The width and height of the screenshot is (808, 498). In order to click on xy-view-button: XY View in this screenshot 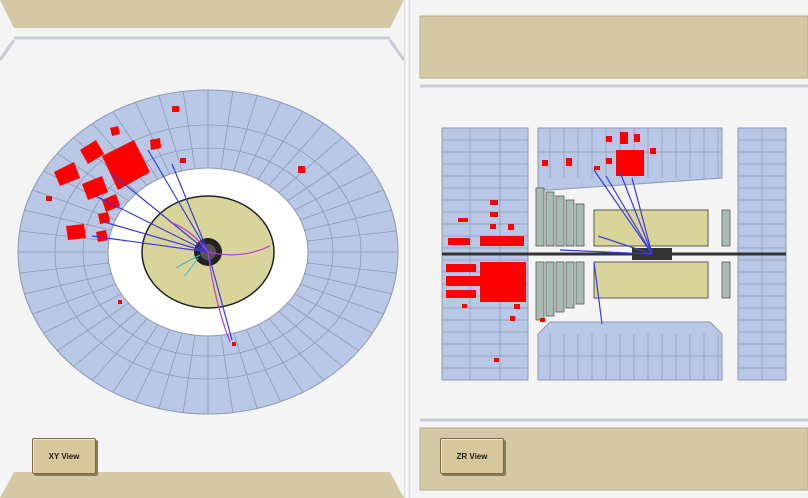, I will do `click(64, 456)`.